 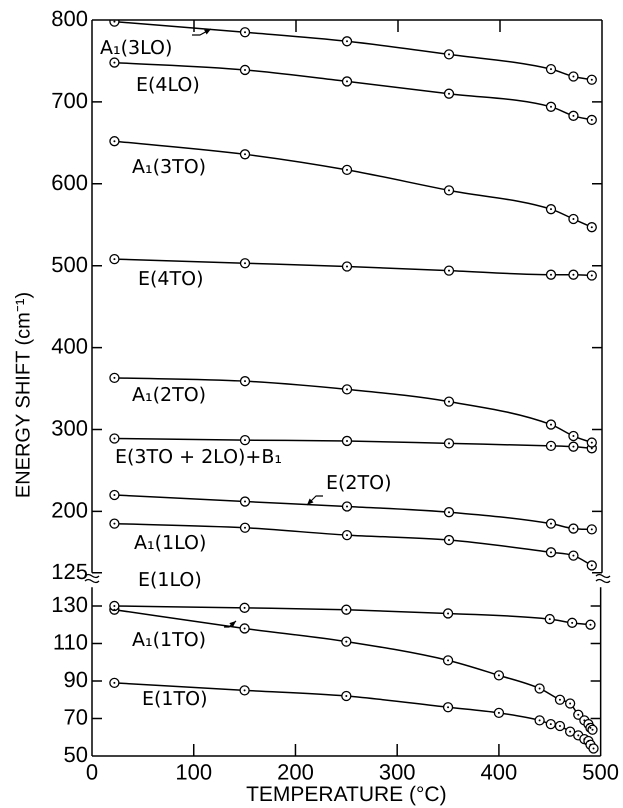 What do you see at coordinates (168, 85) in the screenshot?
I see `series-label: E(4LO)` at bounding box center [168, 85].